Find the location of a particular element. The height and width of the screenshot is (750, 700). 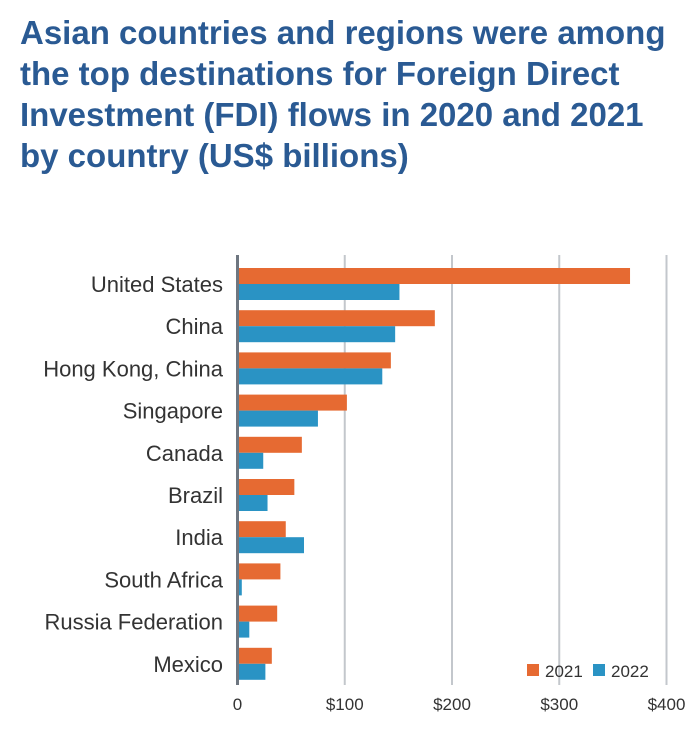

category-label: Brazil is located at coordinates (195, 495).